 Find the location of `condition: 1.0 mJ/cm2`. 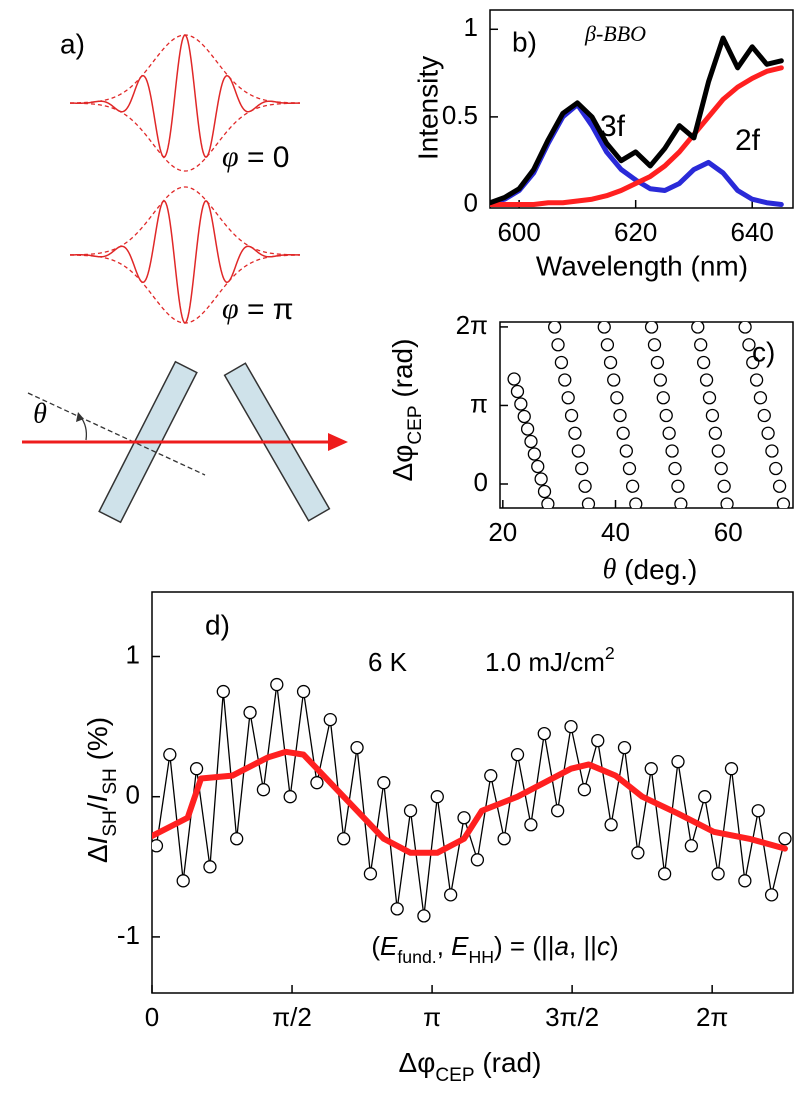

condition: 1.0 mJ/cm2 is located at coordinates (550, 660).